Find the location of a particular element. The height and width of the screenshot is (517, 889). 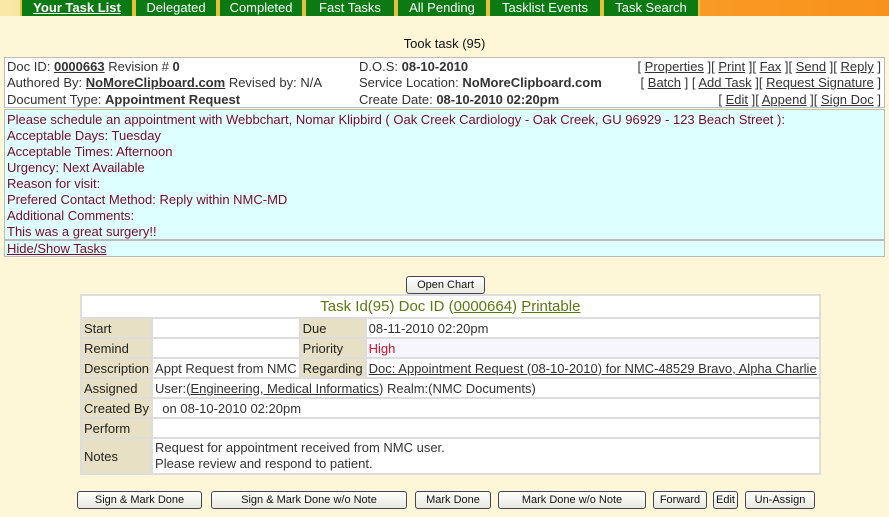

fax-link: Fax is located at coordinates (770, 66).